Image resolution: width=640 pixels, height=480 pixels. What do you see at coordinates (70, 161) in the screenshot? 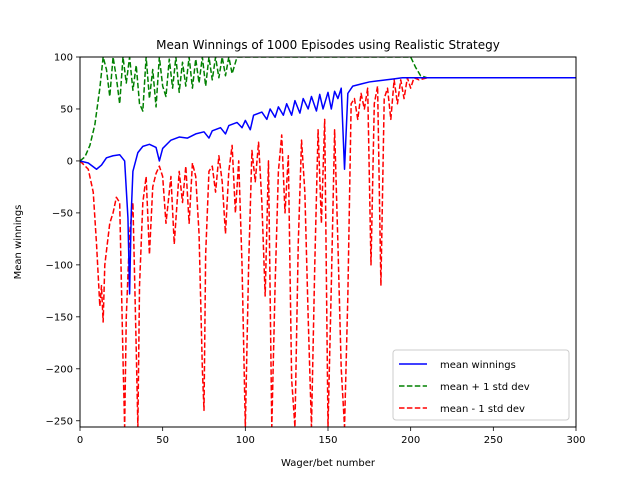
I see `y-tick-label: 0` at bounding box center [70, 161].